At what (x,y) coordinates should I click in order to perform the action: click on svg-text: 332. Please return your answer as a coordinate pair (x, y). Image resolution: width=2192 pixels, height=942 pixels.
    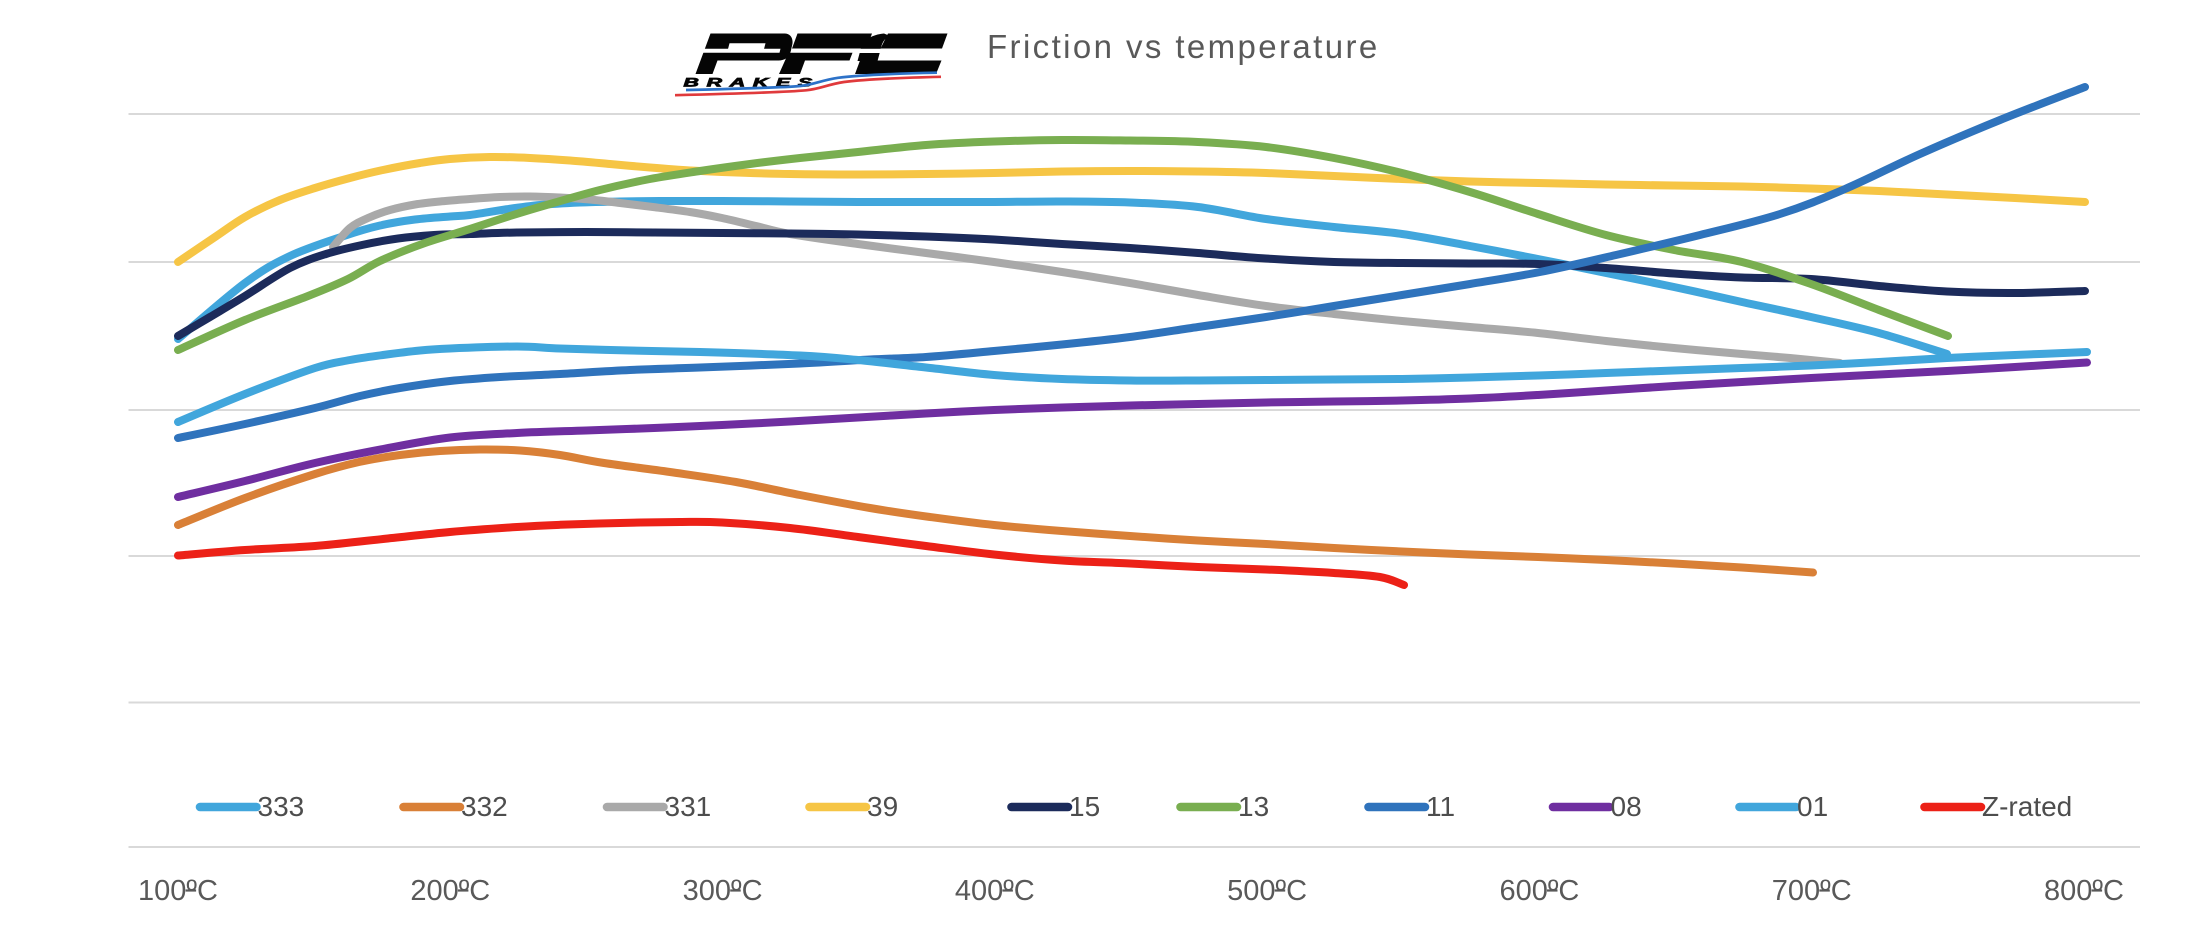
    Looking at the image, I should click on (484, 806).